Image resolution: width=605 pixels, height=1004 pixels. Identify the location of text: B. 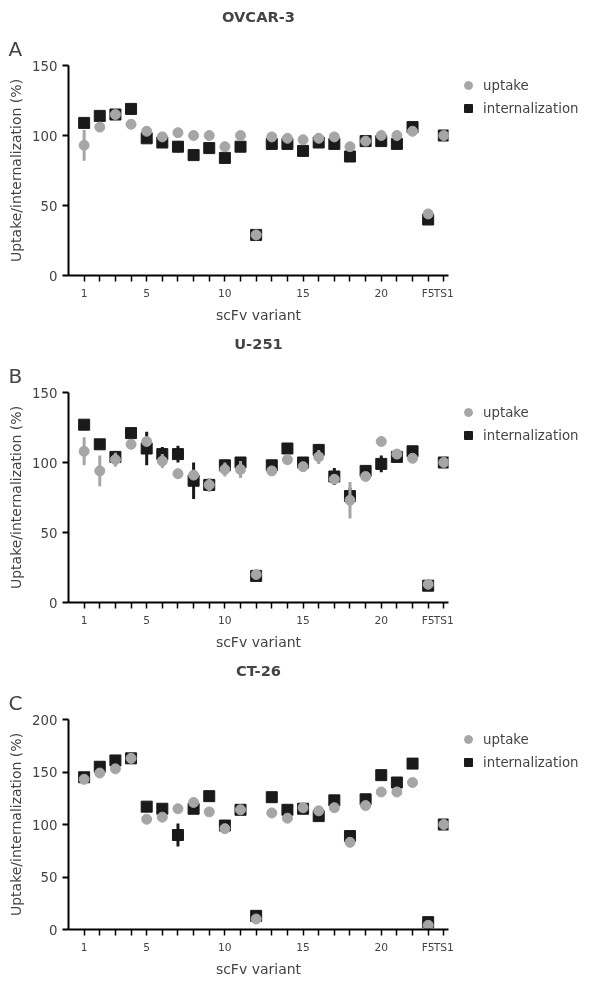
(15, 375).